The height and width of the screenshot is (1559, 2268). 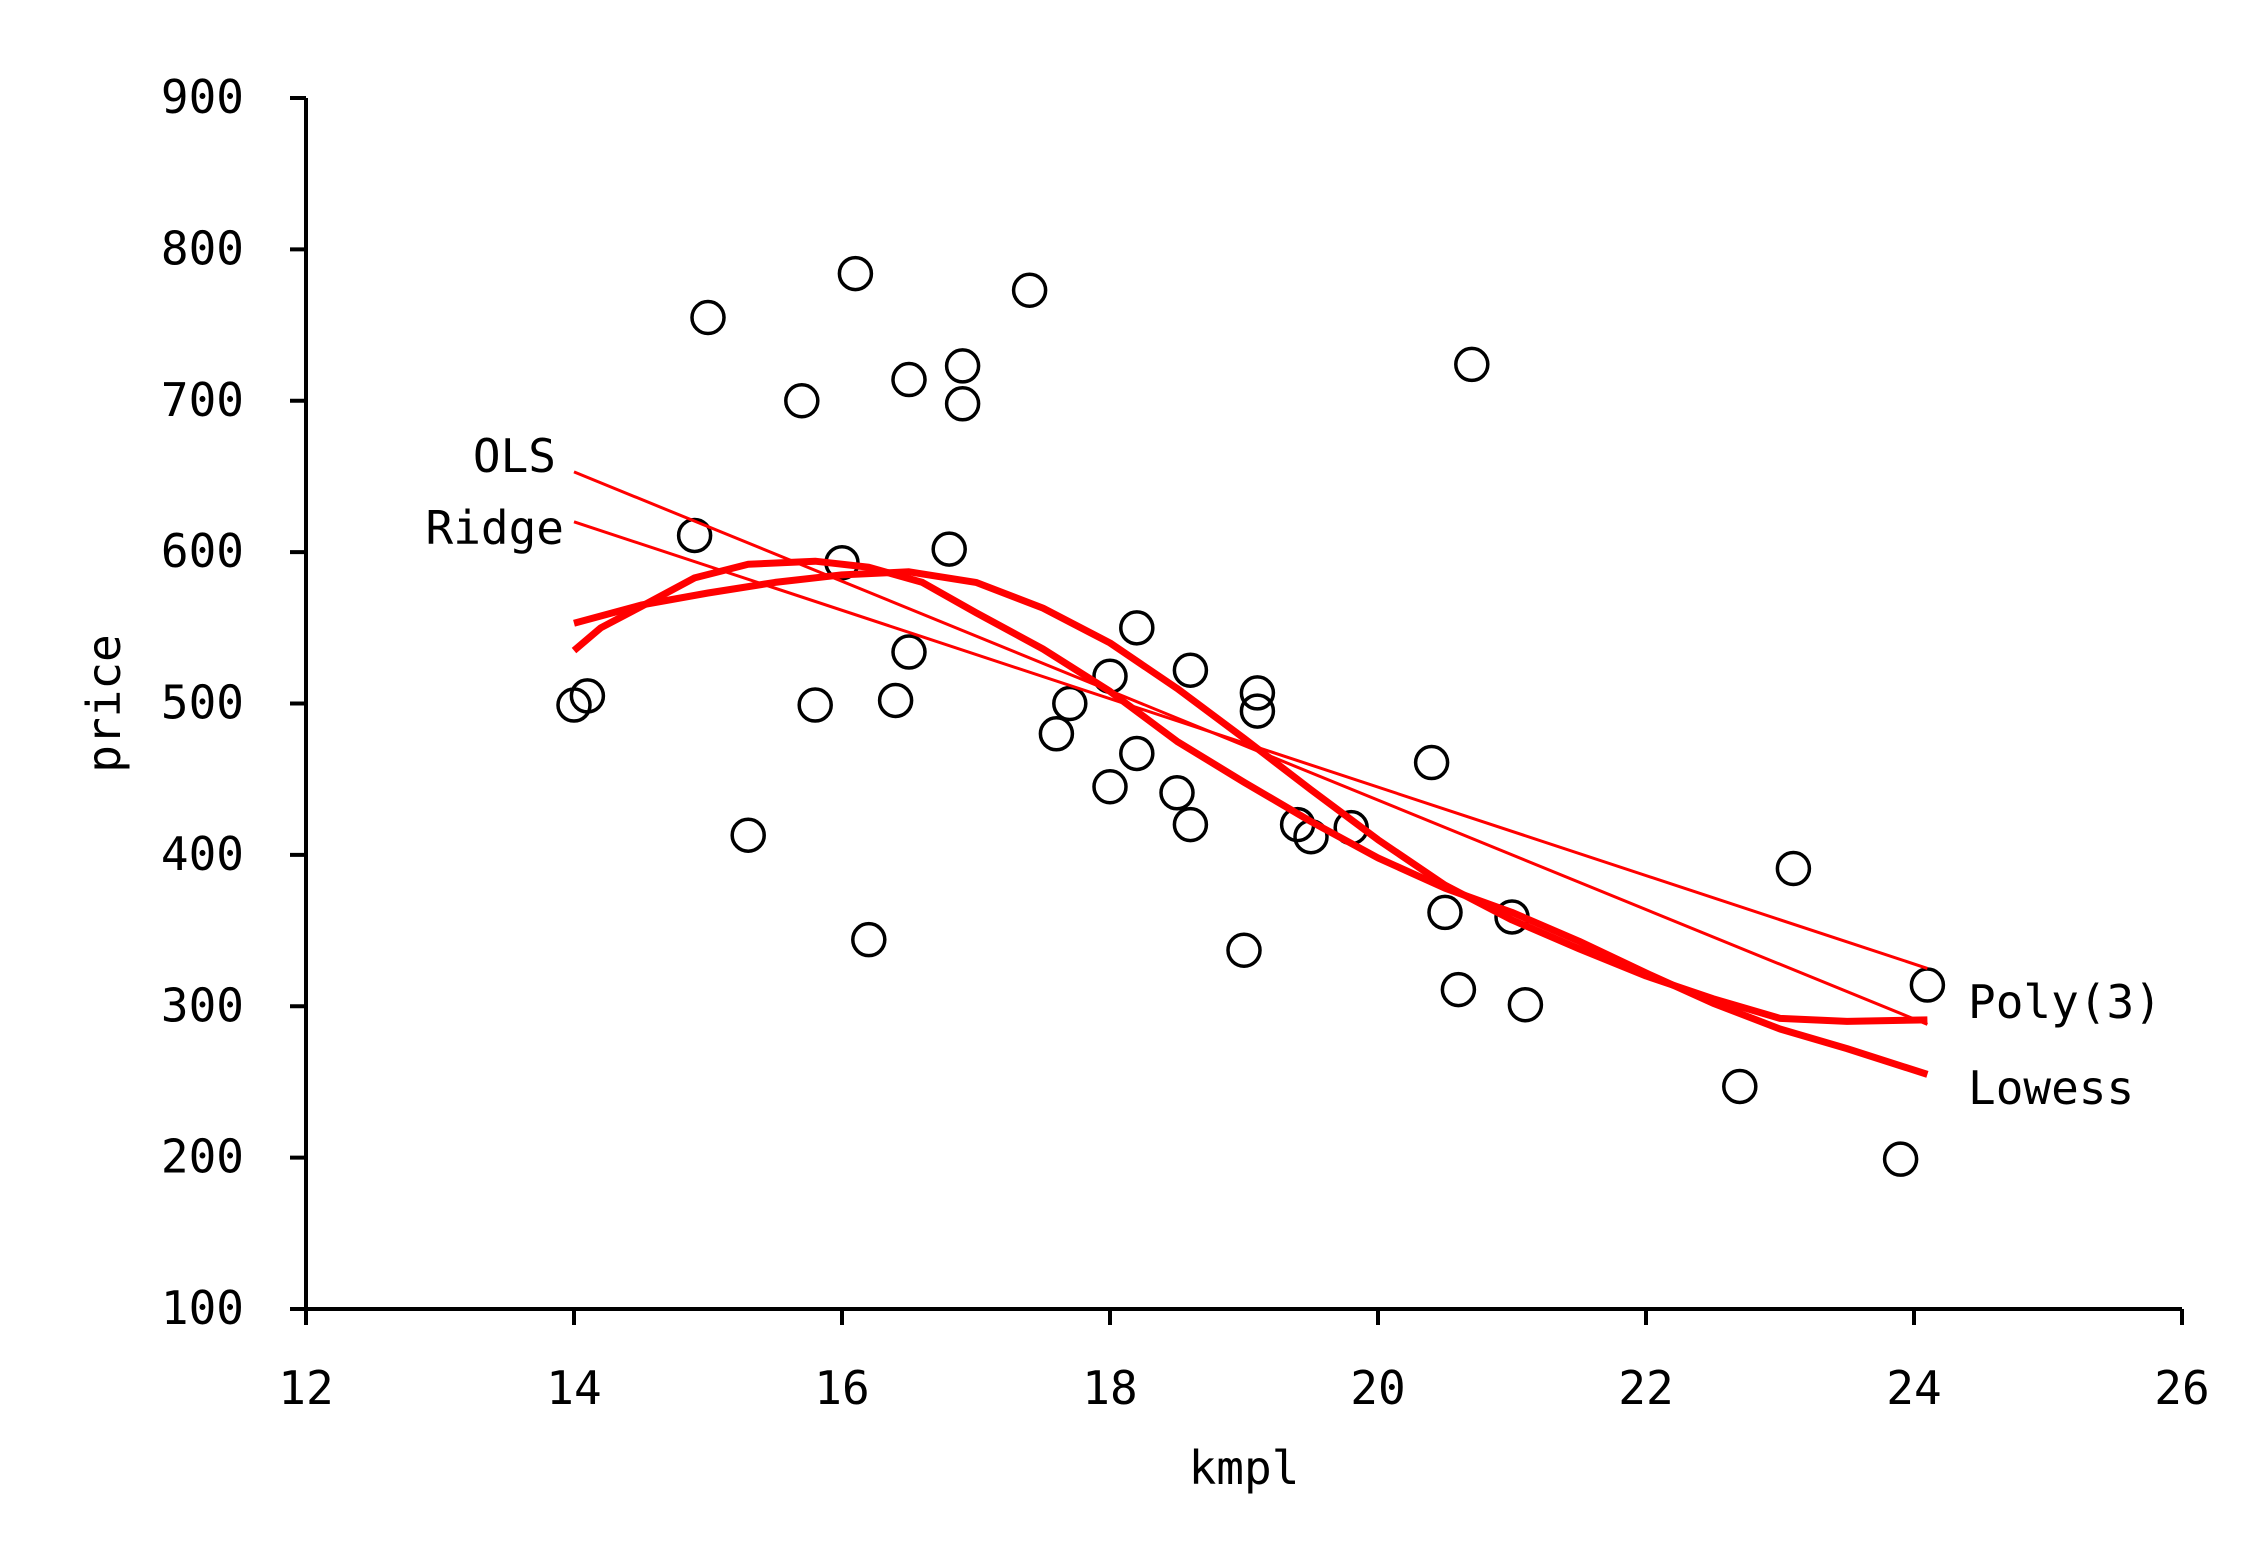 What do you see at coordinates (2051, 1088) in the screenshot?
I see `line-label: Lowess` at bounding box center [2051, 1088].